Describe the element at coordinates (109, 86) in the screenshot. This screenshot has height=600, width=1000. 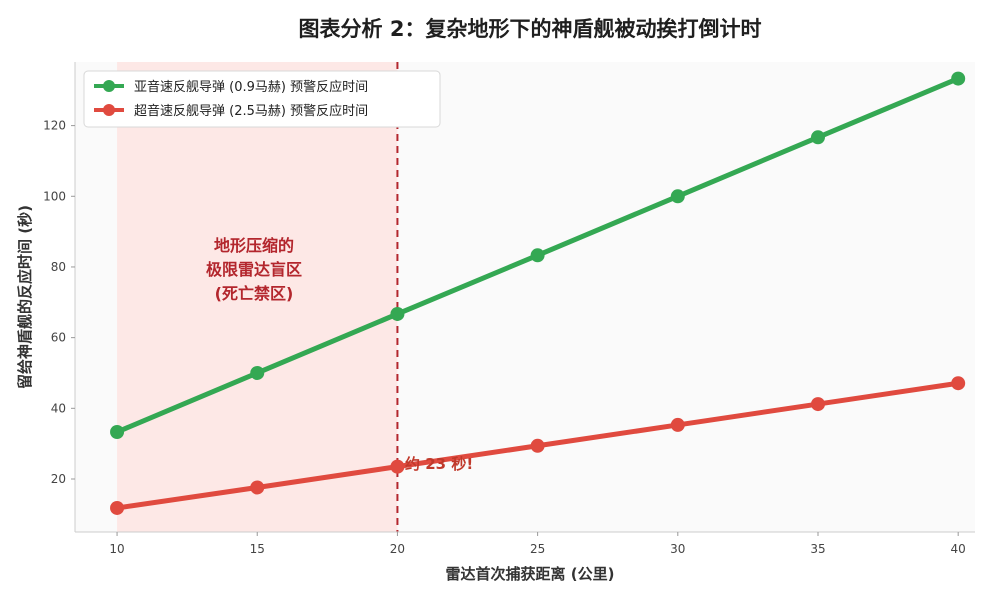
I see `legend-marker-subsonic` at that location.